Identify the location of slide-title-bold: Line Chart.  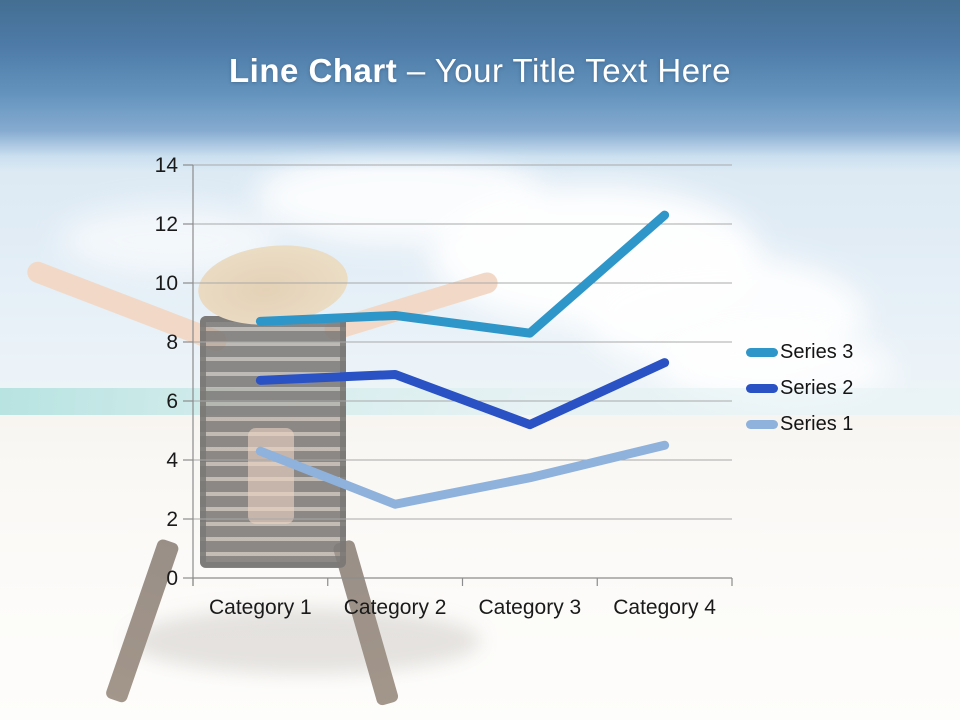
(318, 70).